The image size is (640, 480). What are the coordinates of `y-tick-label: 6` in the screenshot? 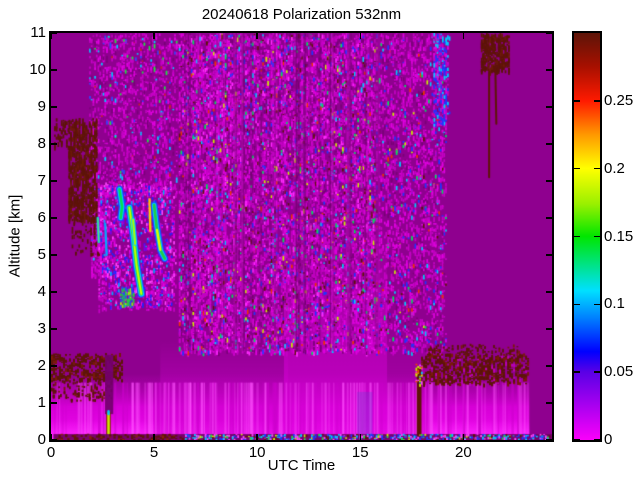 It's located at (41, 217).